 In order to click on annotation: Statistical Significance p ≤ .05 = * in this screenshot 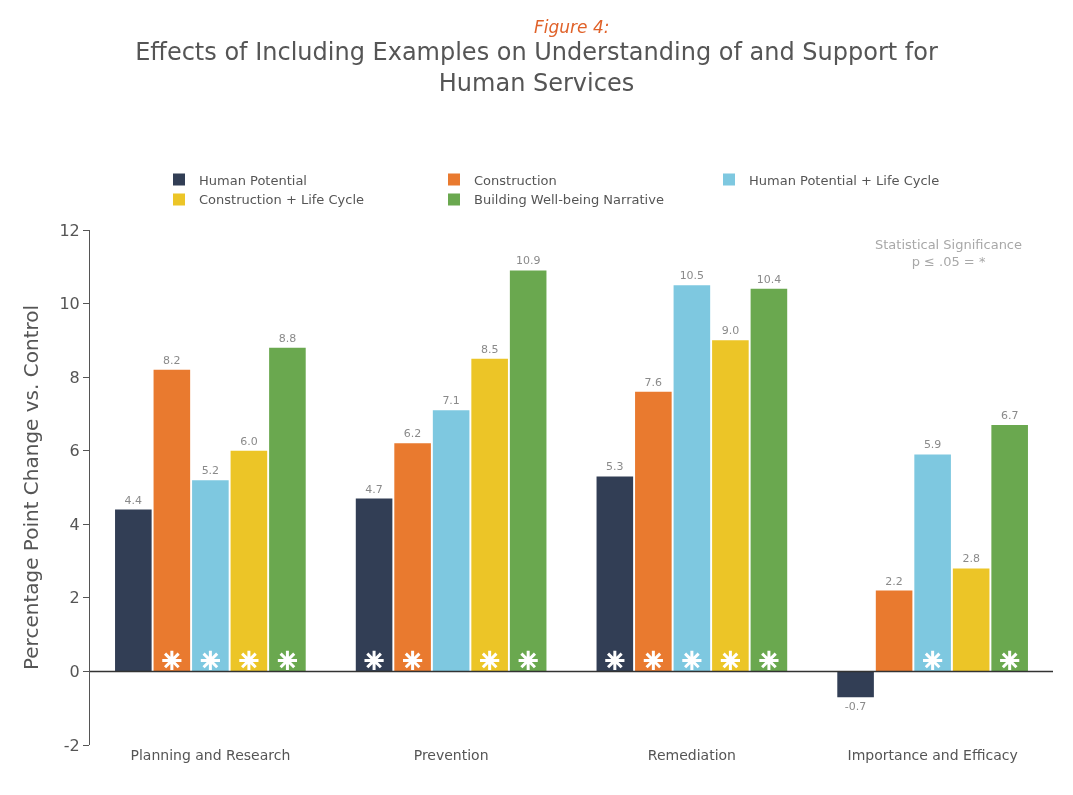, I will do `click(949, 253)`.